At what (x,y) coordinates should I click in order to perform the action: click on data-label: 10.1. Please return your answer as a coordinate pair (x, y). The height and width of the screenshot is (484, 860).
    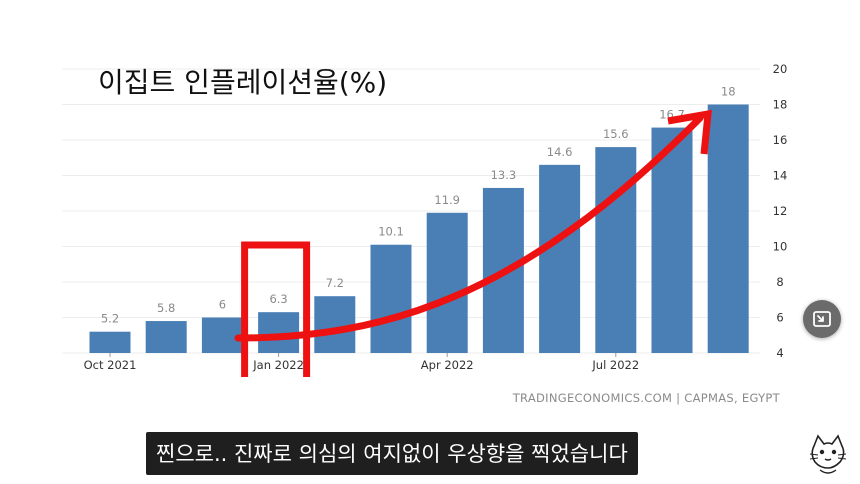
    Looking at the image, I should click on (391, 232).